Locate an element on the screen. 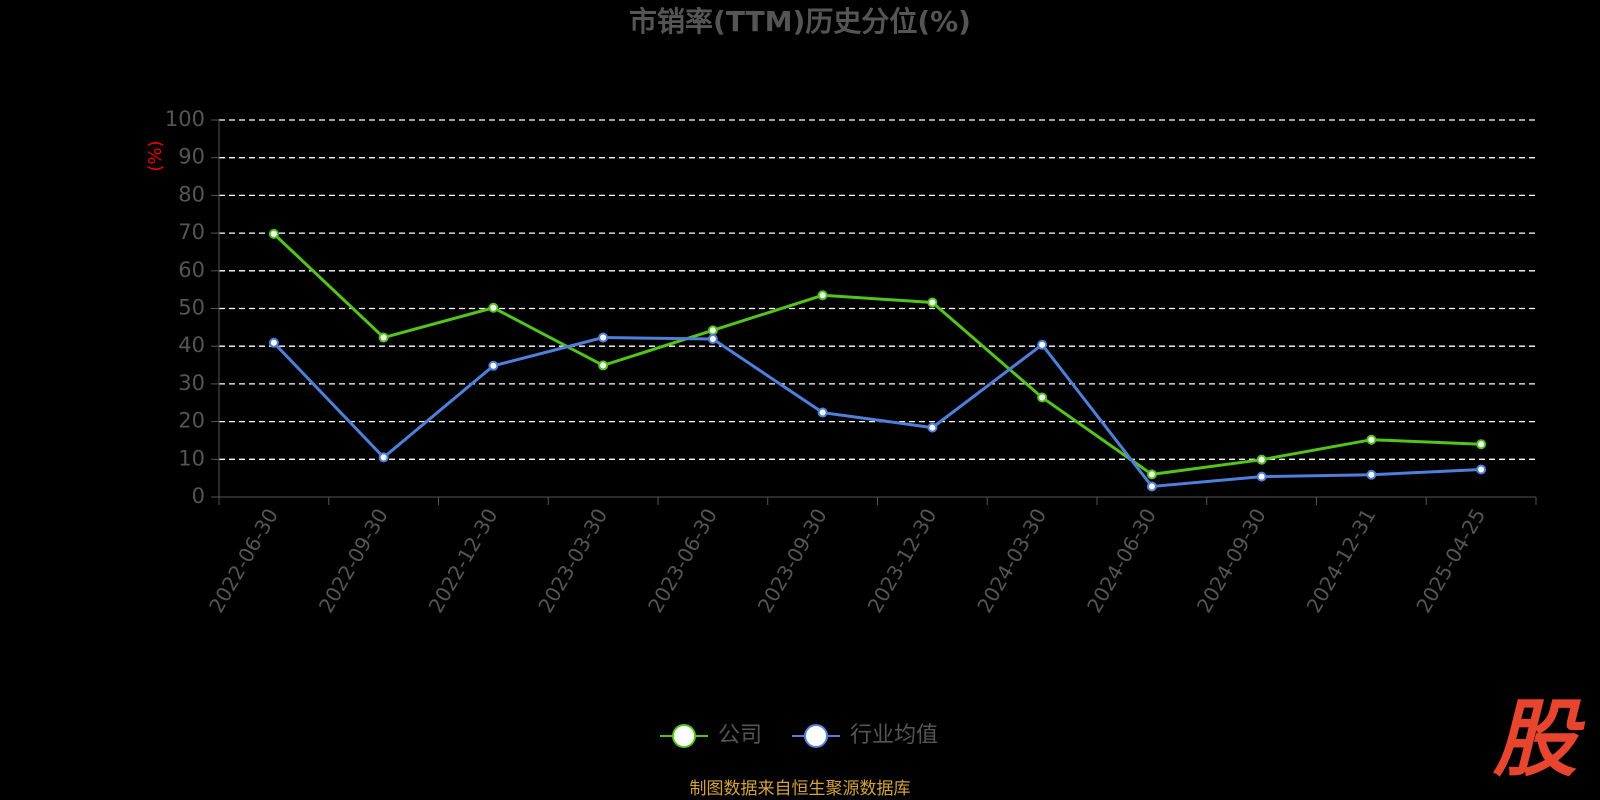 This screenshot has height=800, width=1600. y-tick-label: 50 is located at coordinates (191, 308).